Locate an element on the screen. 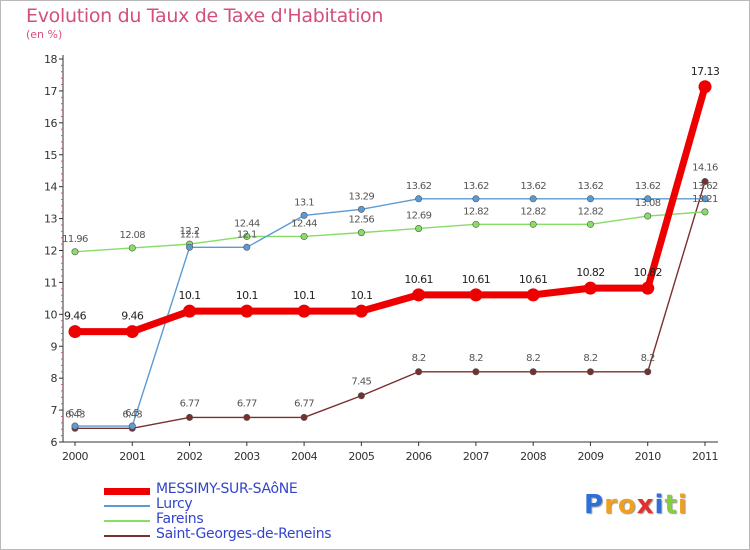 The width and height of the screenshot is (750, 550). x-tick-label: 2001 is located at coordinates (132, 456).